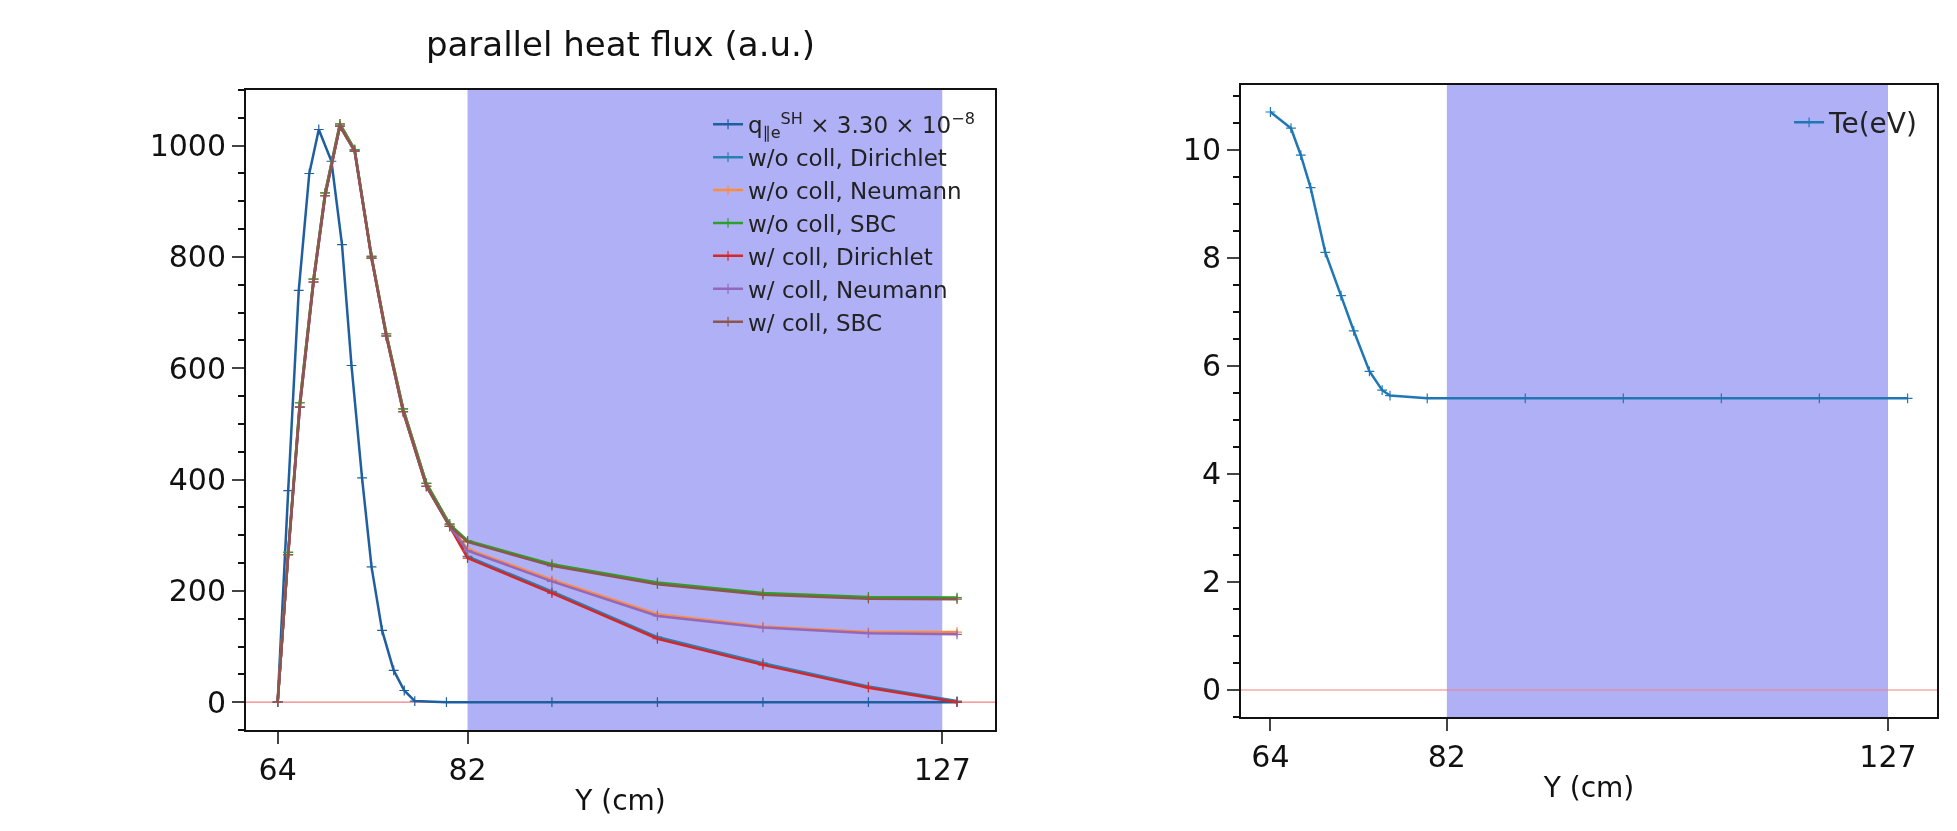 This screenshot has height=831, width=1957. Describe the element at coordinates (197, 591) in the screenshot. I see `y-tick-label: 200` at that location.